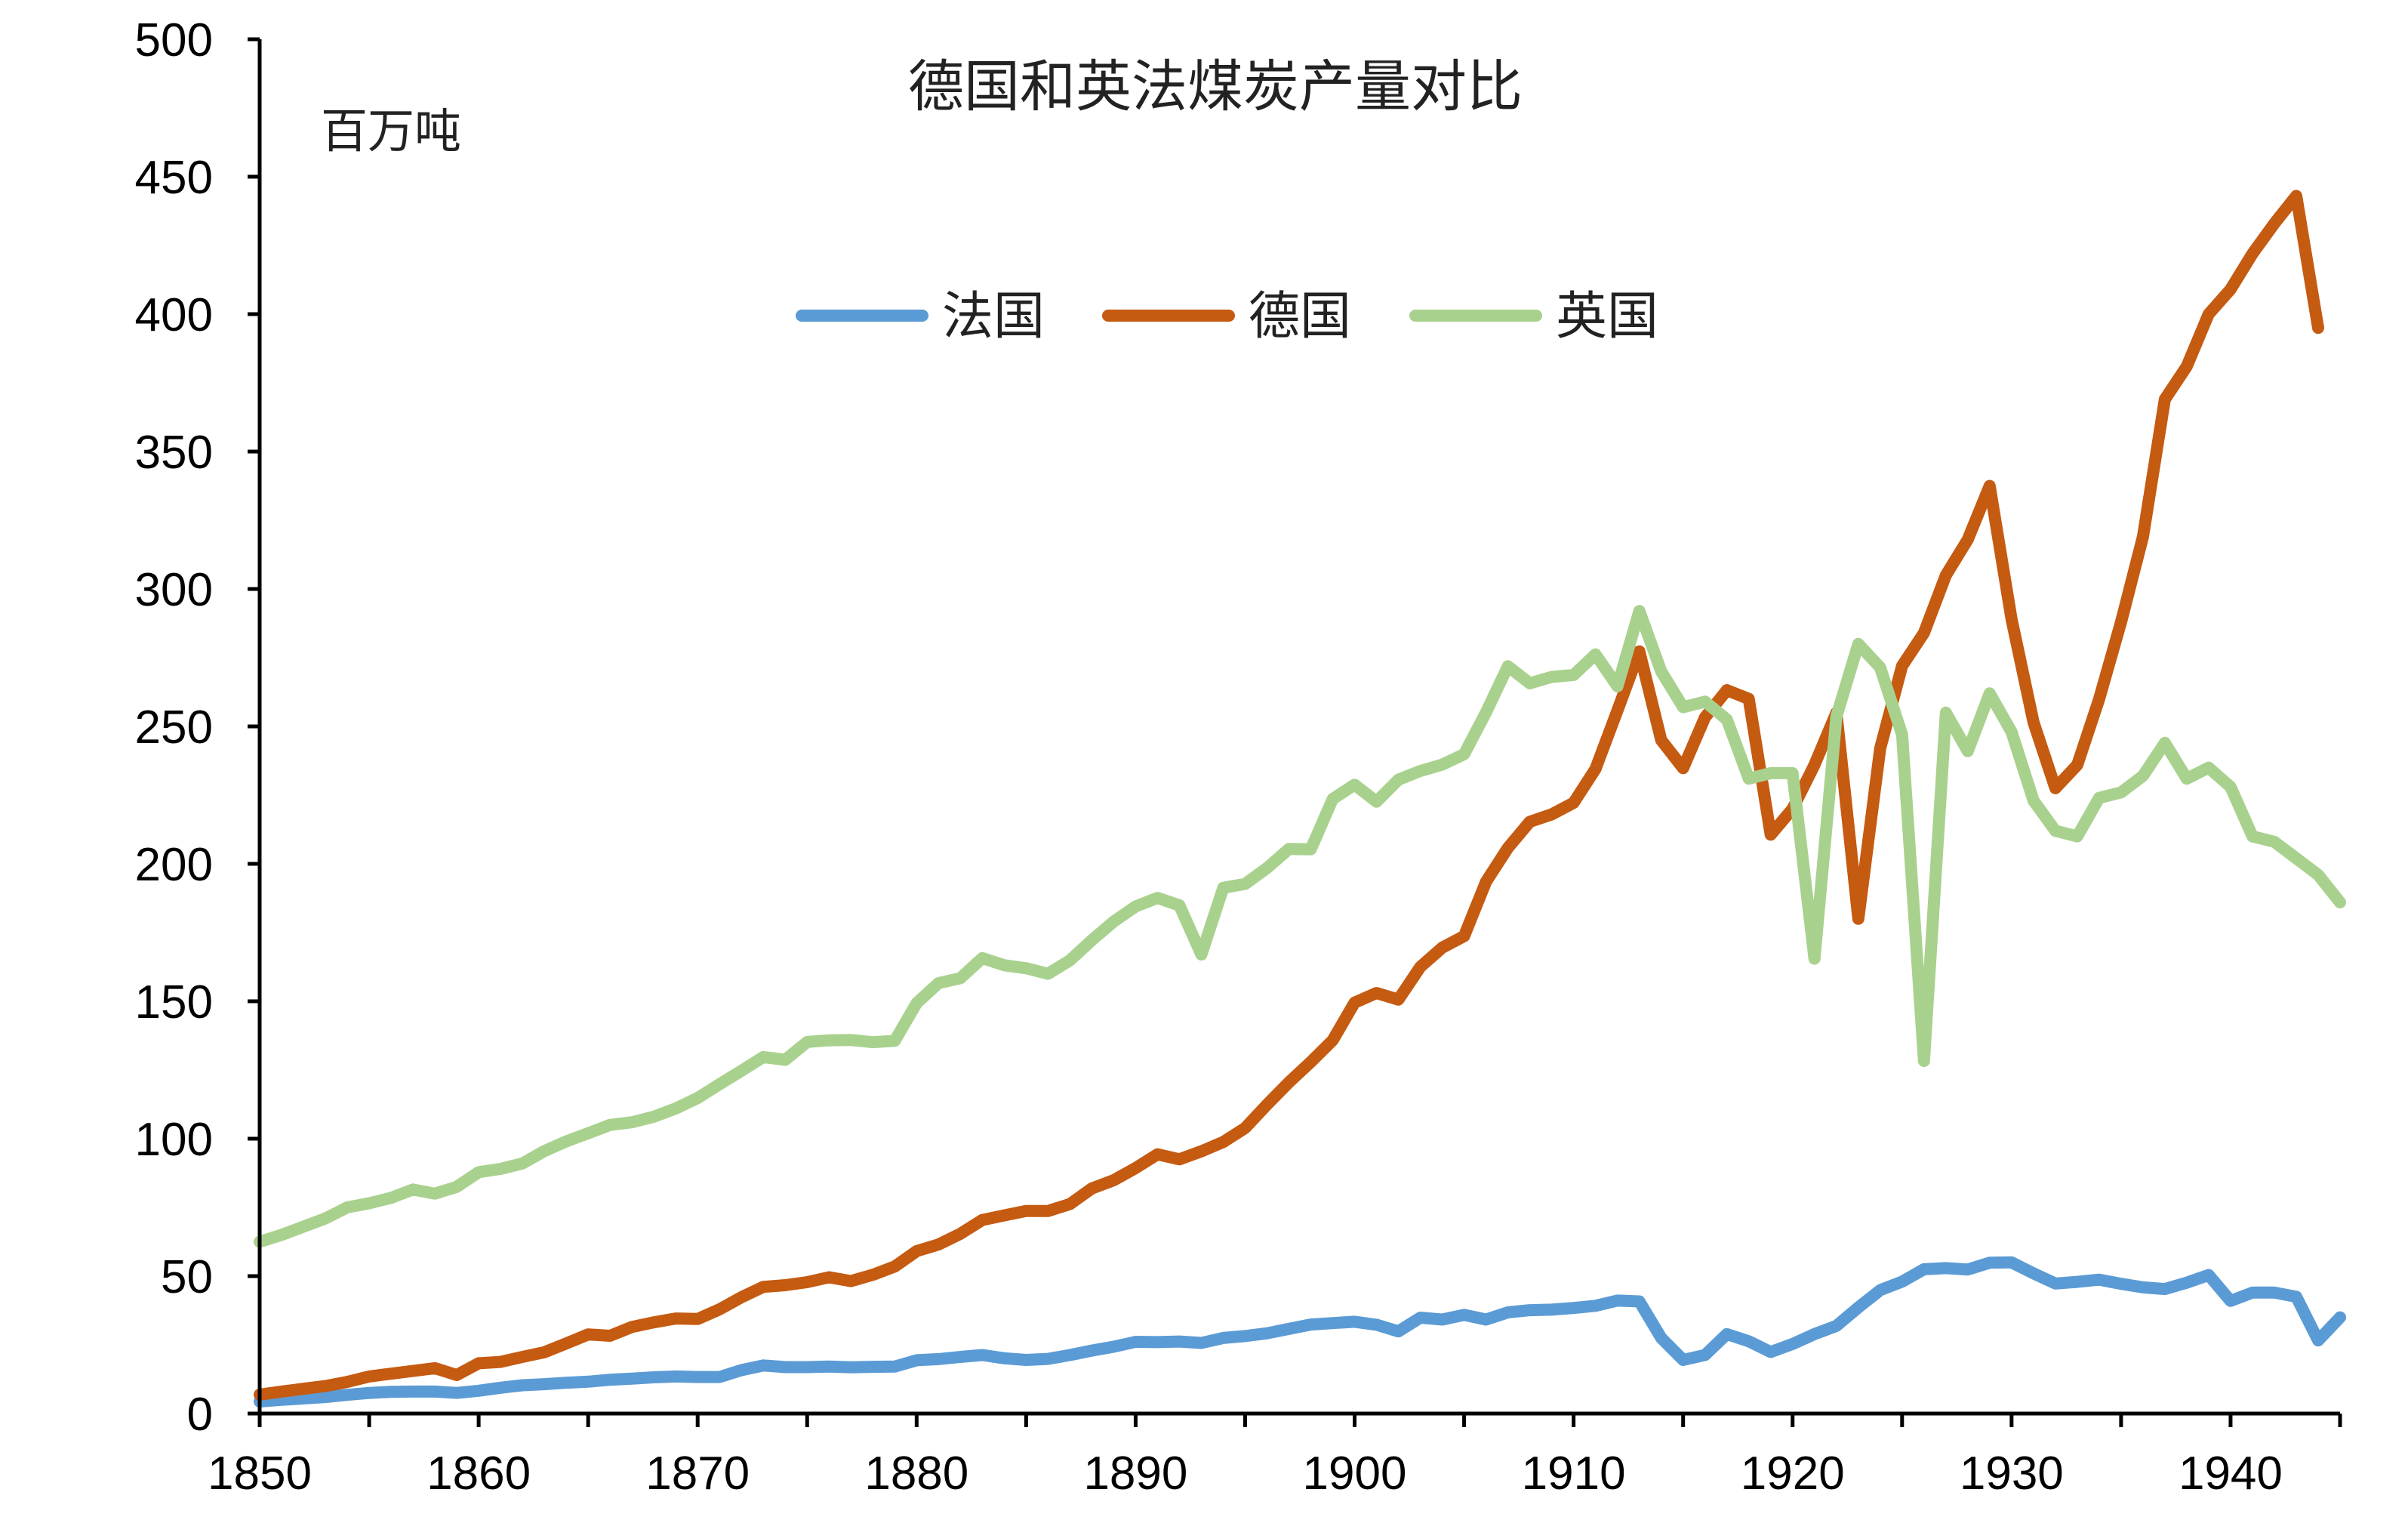  Describe the element at coordinates (916, 1474) in the screenshot. I see `x-tick-label: 1880` at that location.